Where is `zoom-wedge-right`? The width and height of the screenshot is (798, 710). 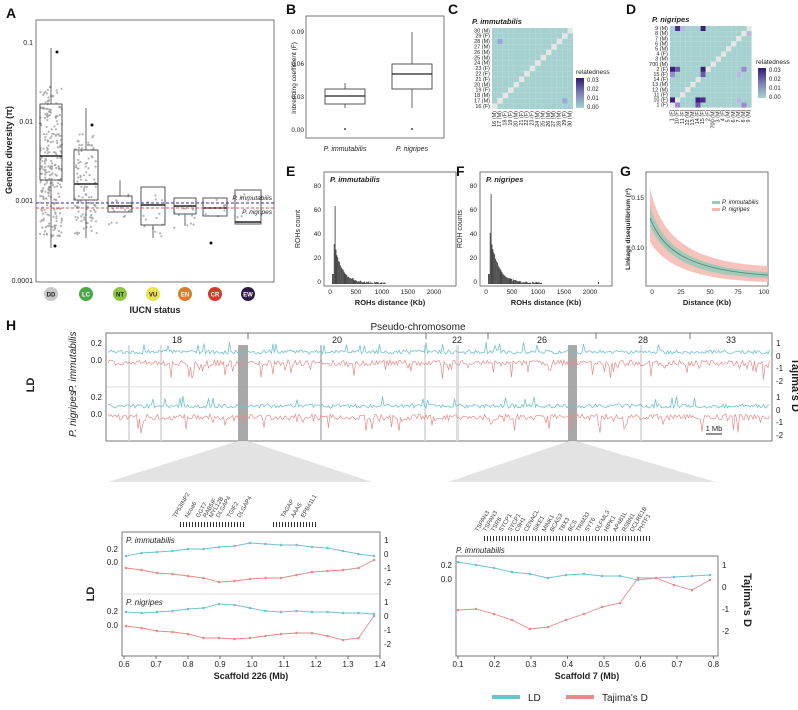 zoom-wedge-right is located at coordinates (582, 461).